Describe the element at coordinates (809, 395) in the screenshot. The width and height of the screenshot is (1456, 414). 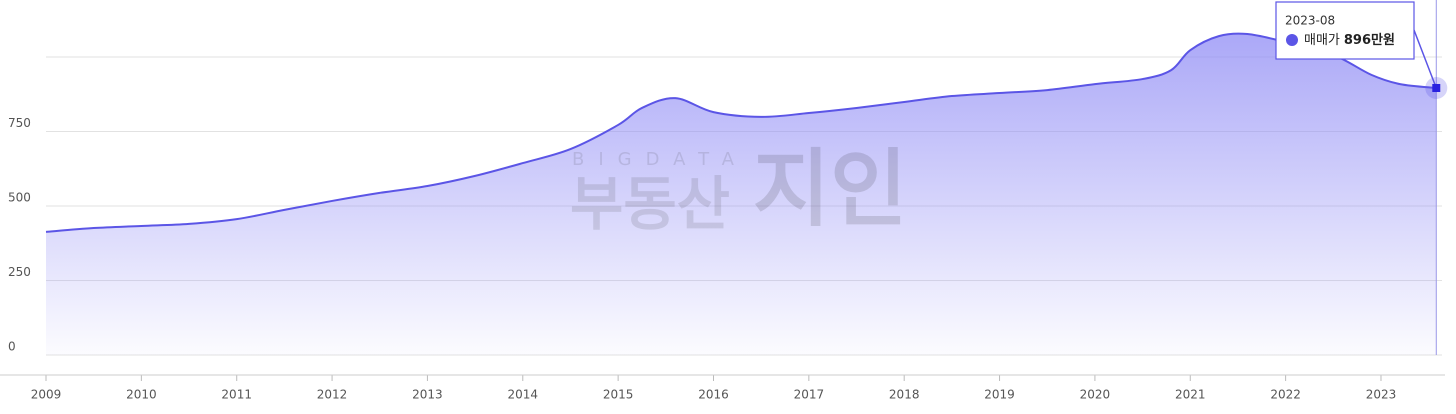
I see `x-tick-label: 2017` at that location.